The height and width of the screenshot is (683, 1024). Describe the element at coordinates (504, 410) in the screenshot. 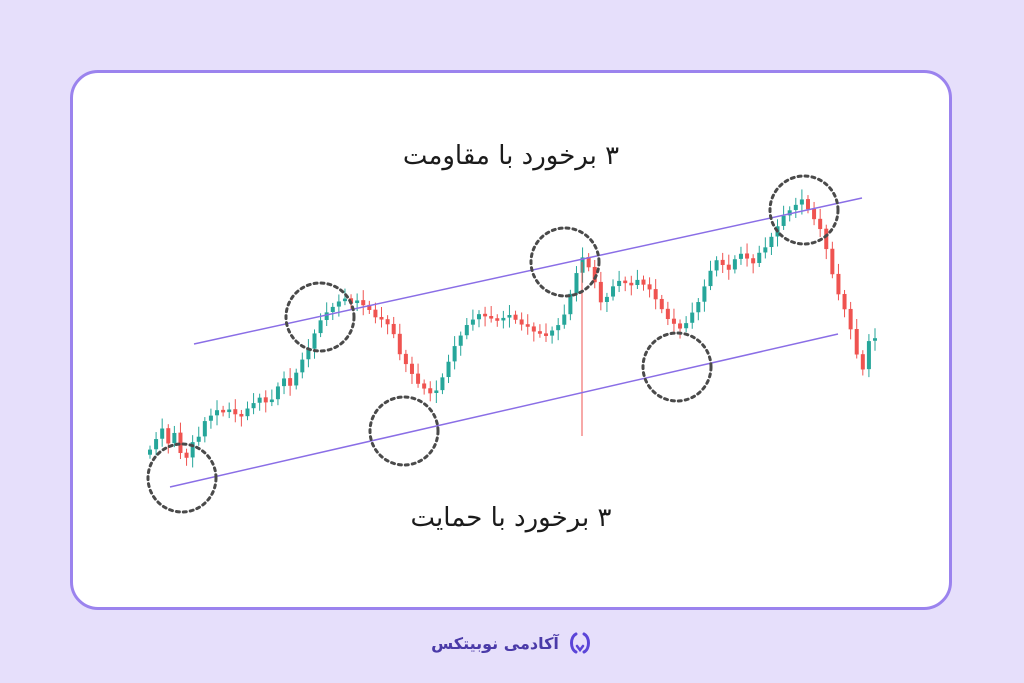

I see `support-trendline` at that location.